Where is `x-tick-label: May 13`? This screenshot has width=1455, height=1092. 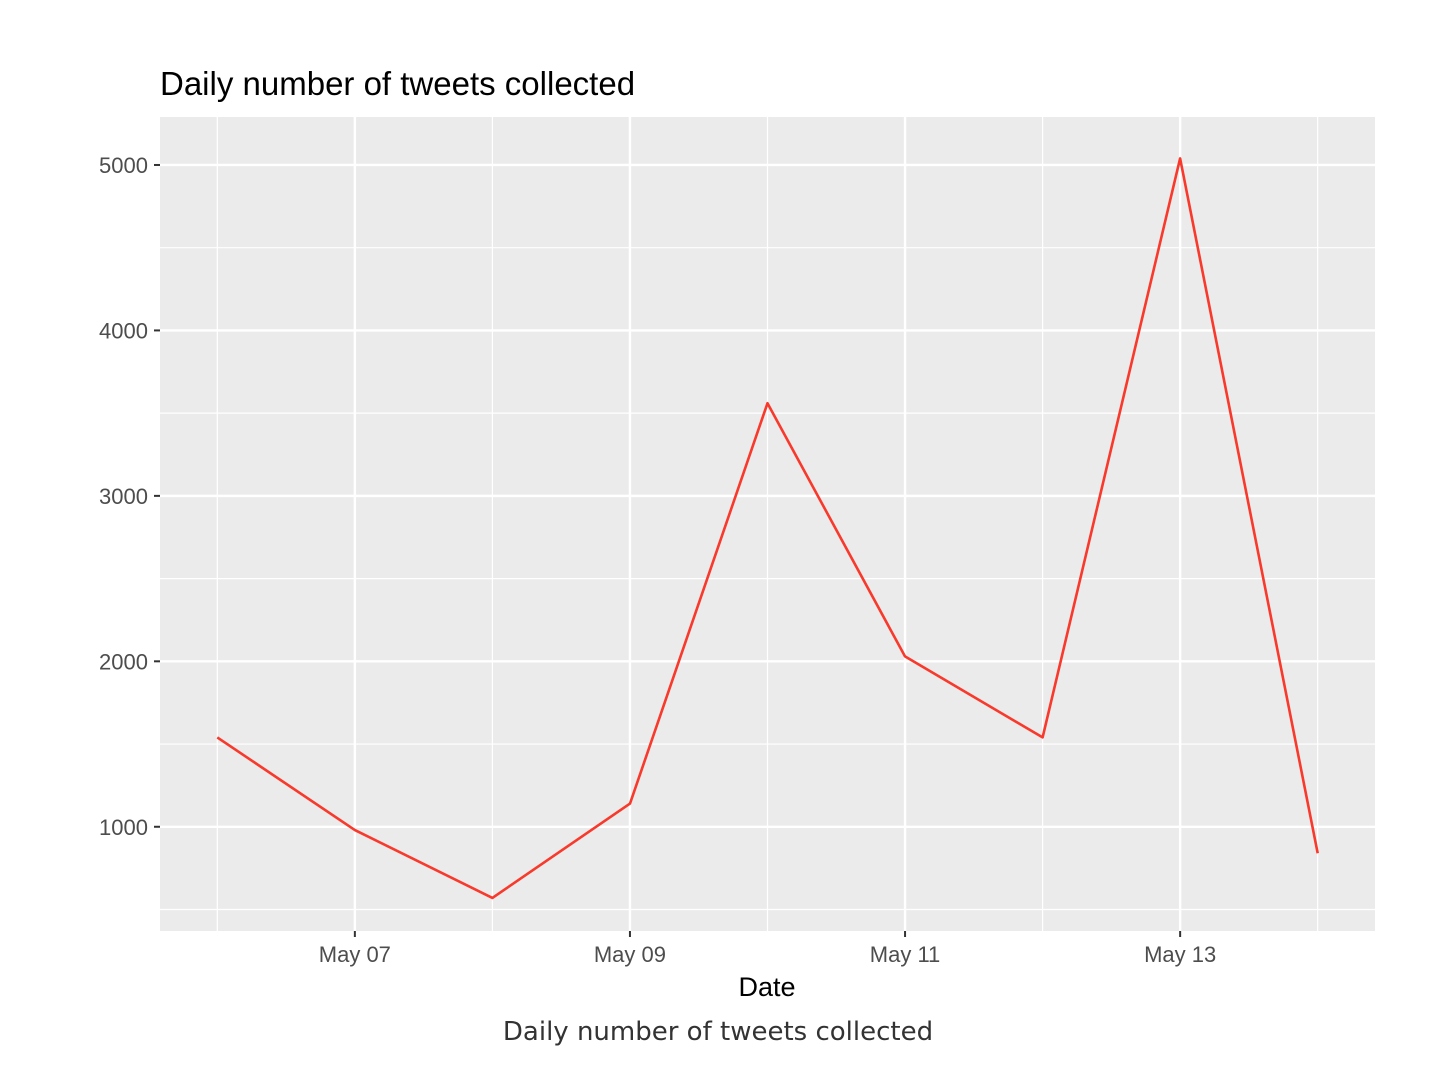
x-tick-label: May 13 is located at coordinates (1180, 954).